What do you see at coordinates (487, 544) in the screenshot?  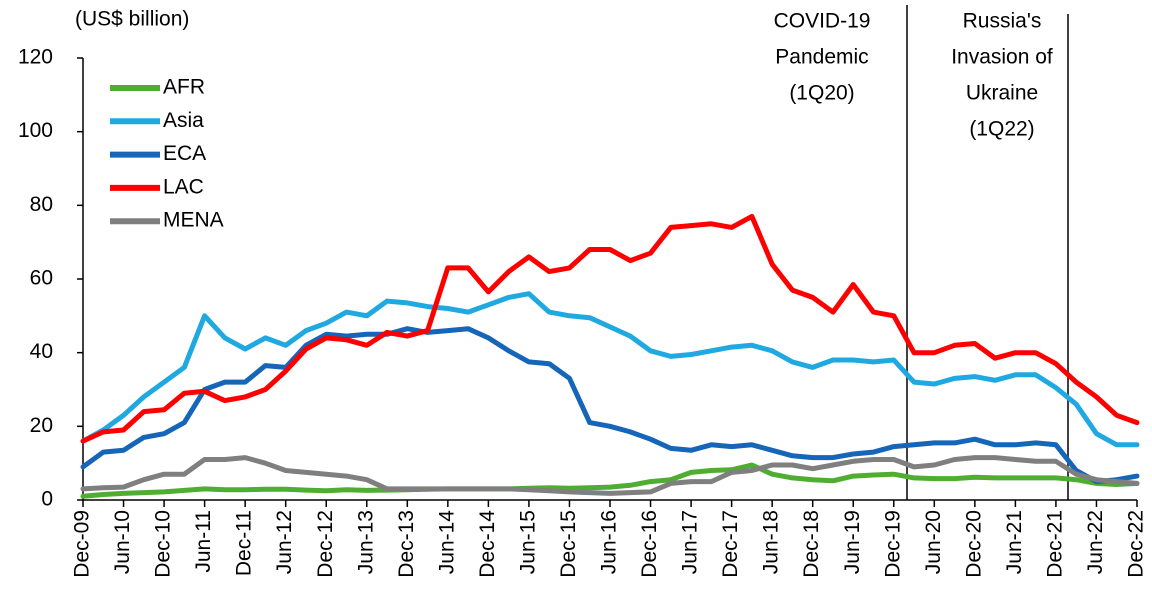 I see `x-tick-label: Dec-14` at bounding box center [487, 544].